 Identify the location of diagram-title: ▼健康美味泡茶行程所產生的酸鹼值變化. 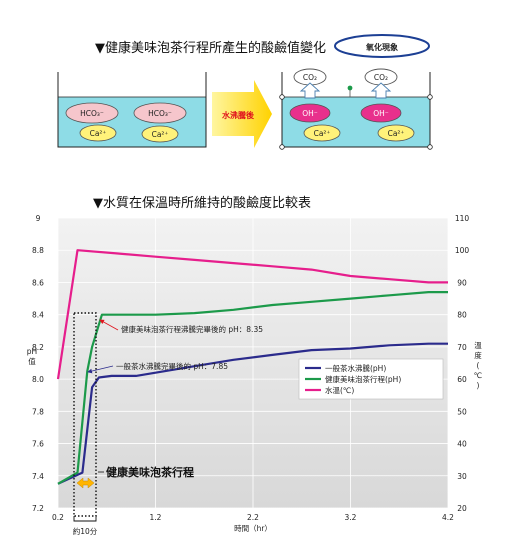
(210, 48).